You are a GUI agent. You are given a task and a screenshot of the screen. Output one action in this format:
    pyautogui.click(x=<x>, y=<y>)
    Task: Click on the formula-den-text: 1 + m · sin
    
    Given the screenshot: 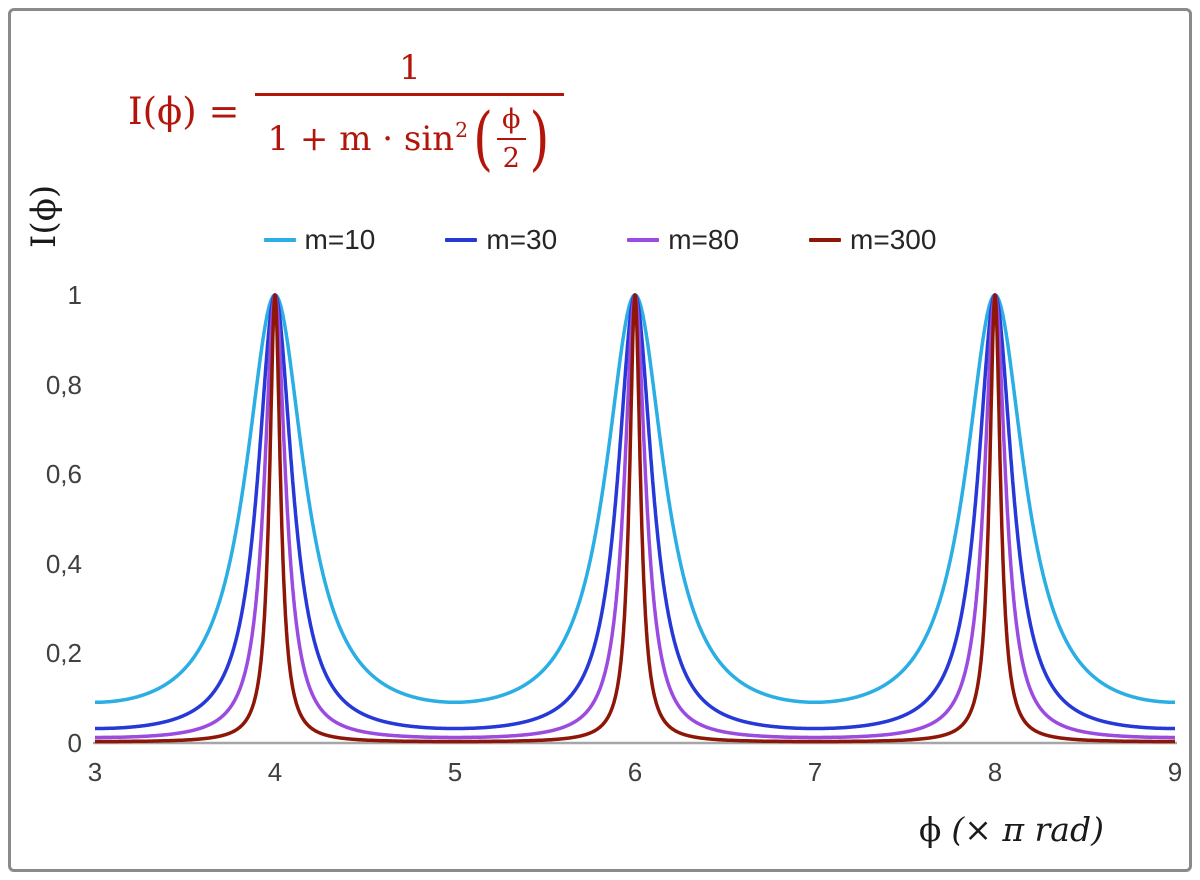 What is the action you would take?
    pyautogui.click(x=361, y=139)
    